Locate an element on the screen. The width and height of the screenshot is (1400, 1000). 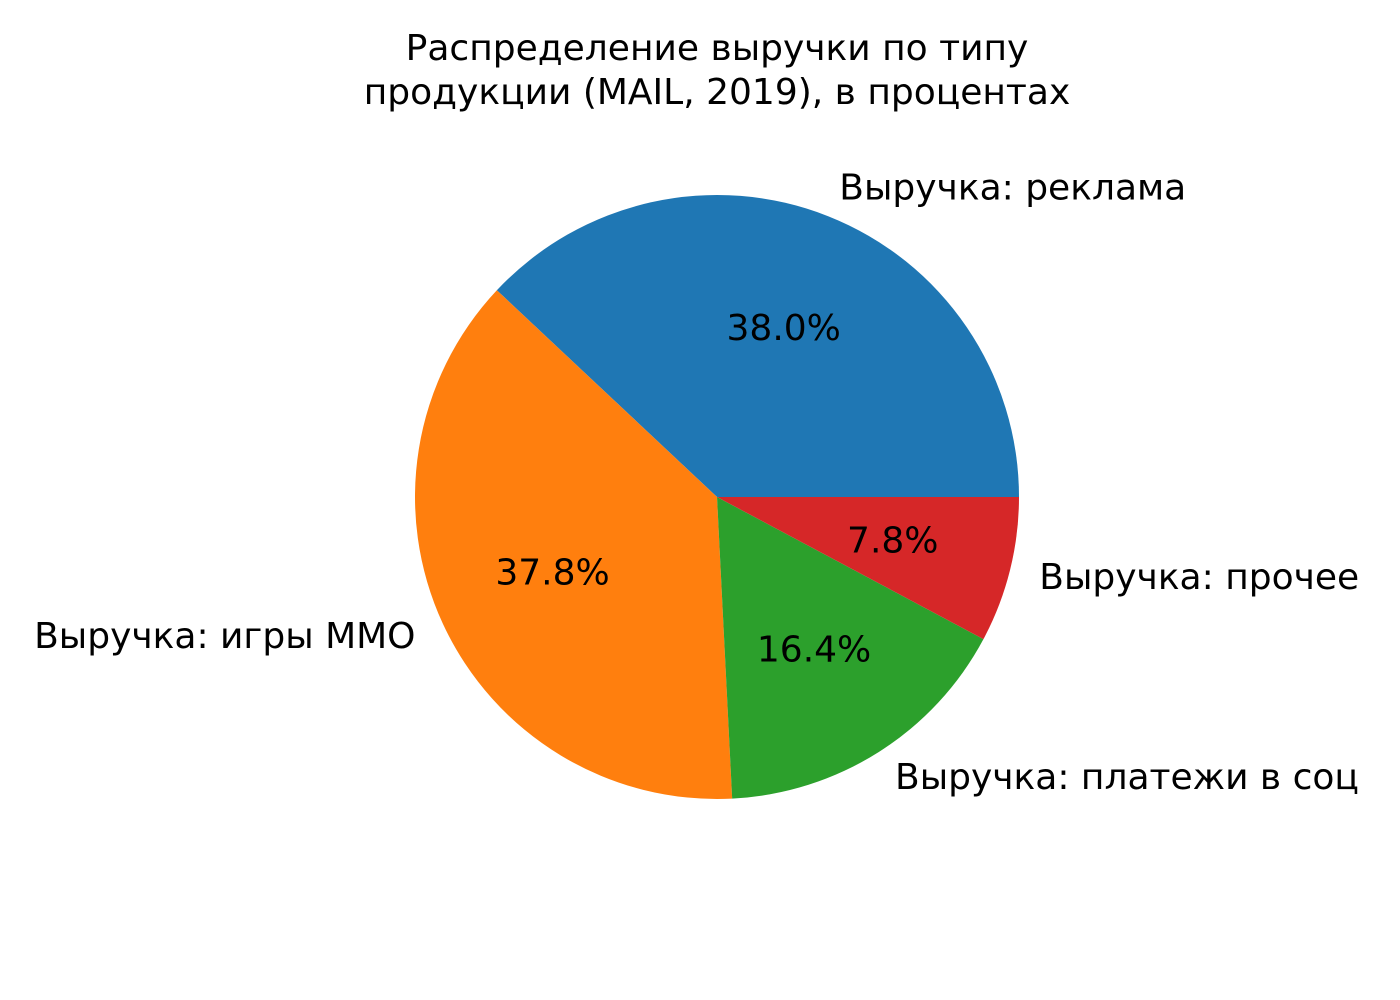
pie-slice-pct-label: 37.8% is located at coordinates (552, 573).